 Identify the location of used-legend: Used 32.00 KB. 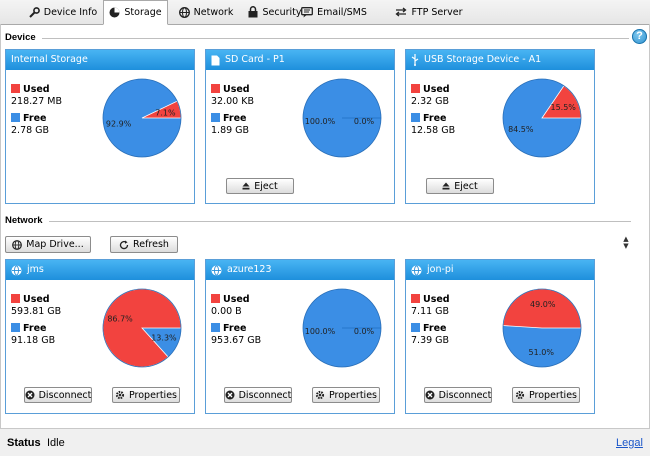
(232, 95).